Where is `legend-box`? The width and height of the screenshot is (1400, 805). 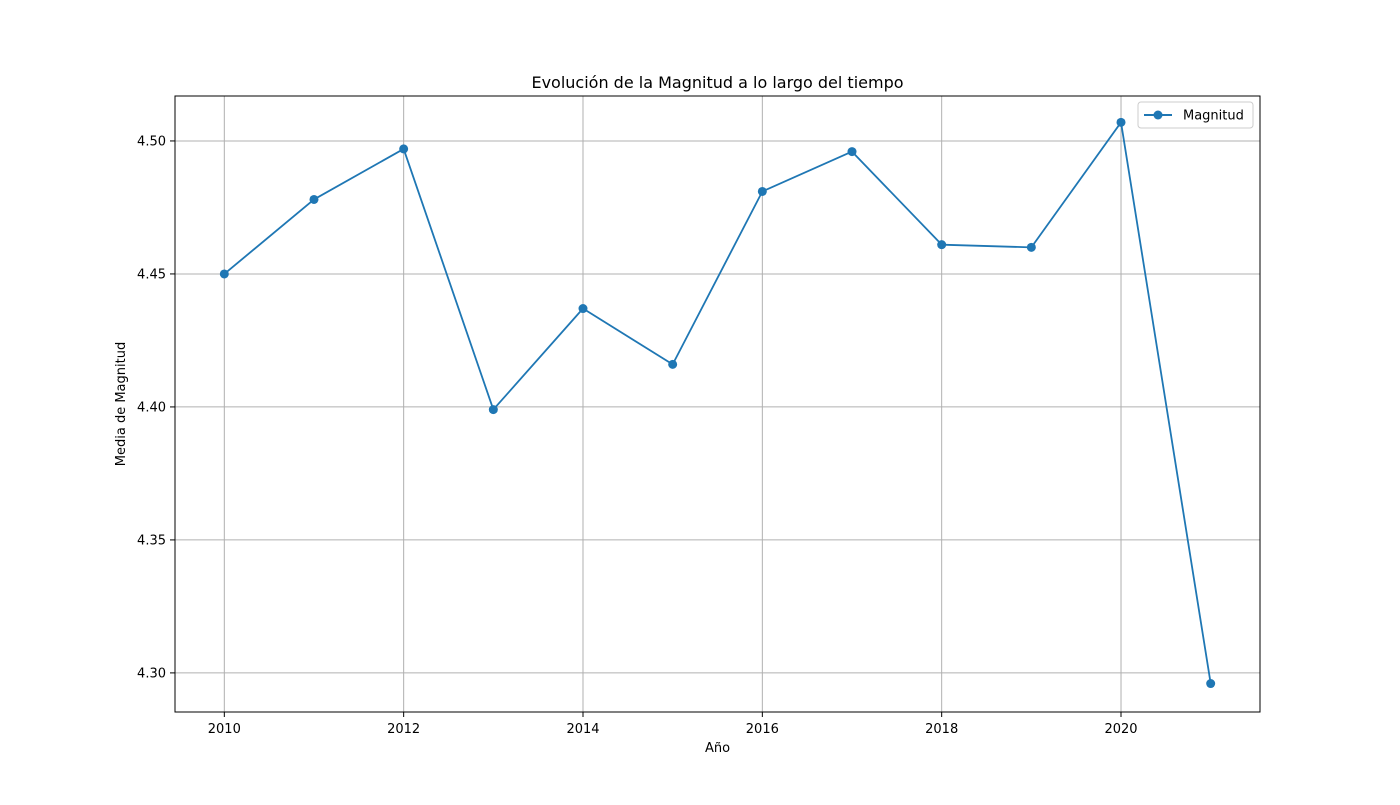 legend-box is located at coordinates (1195, 115).